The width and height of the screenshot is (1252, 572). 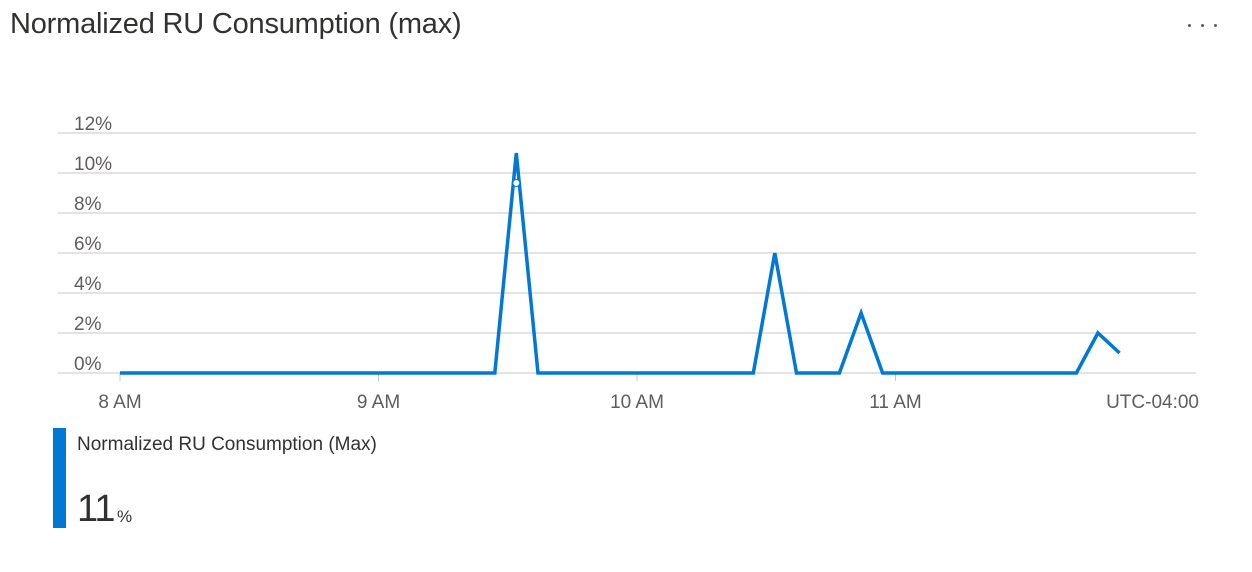 What do you see at coordinates (88, 204) in the screenshot?
I see `y-tick-label: 8%` at bounding box center [88, 204].